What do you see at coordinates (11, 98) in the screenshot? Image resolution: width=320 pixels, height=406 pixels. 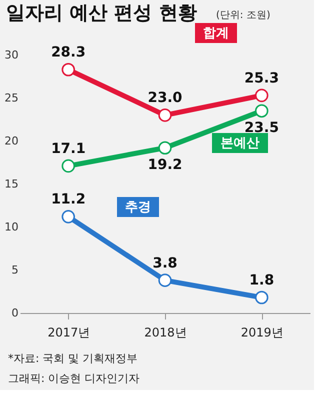 I see `y-tick-label: 25` at bounding box center [11, 98].